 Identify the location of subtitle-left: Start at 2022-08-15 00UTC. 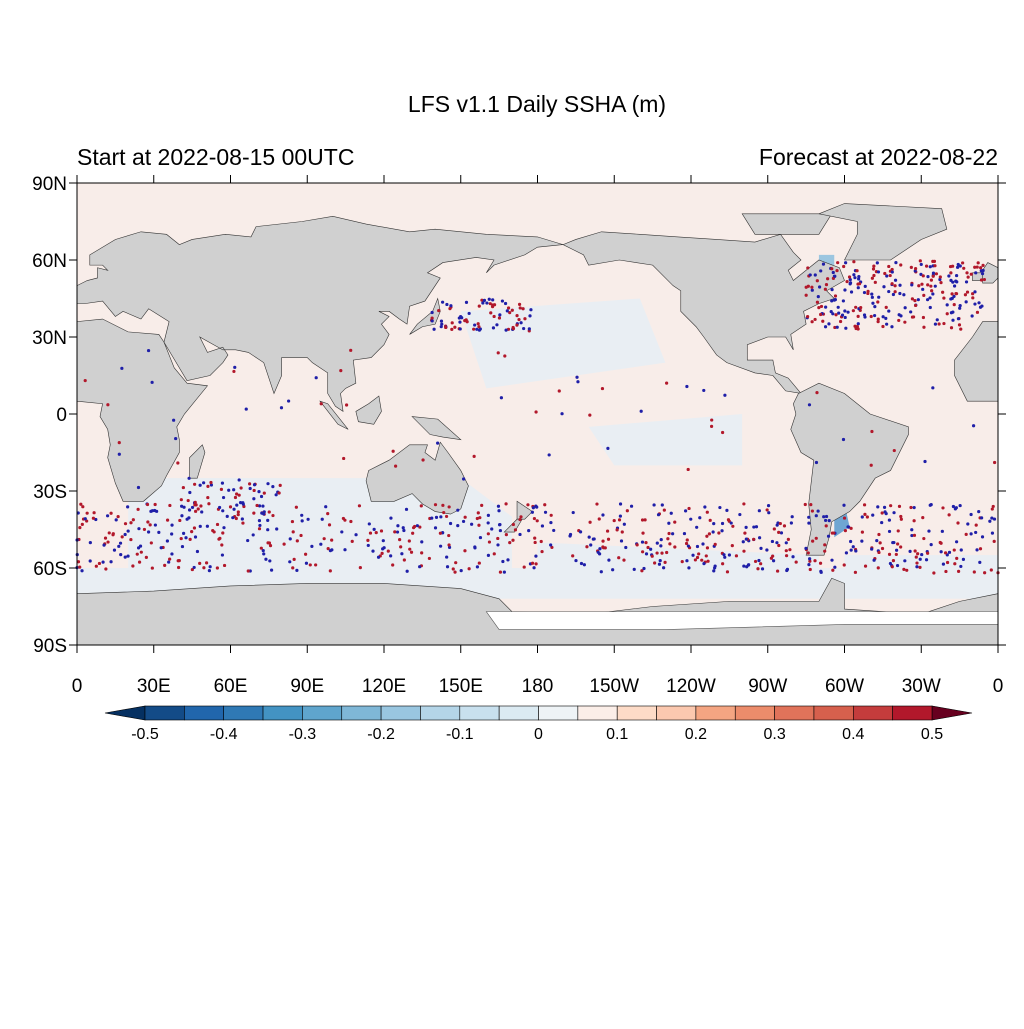
(215, 157).